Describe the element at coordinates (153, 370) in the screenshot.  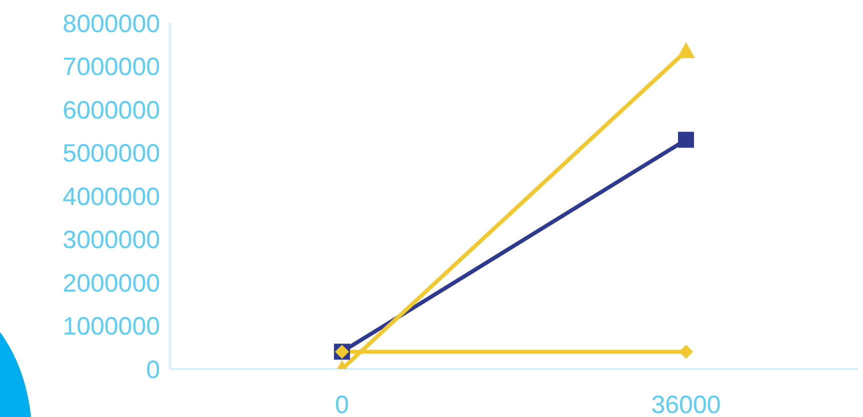
I see `y-tick-label: 0` at that location.